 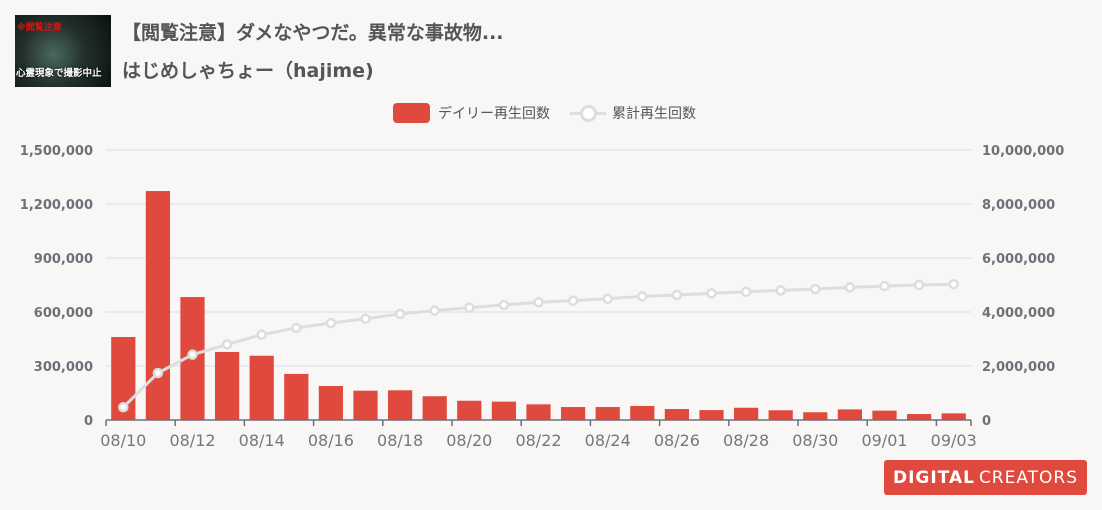 What do you see at coordinates (954, 440) in the screenshot?
I see `x-tick-label: 09/03` at bounding box center [954, 440].